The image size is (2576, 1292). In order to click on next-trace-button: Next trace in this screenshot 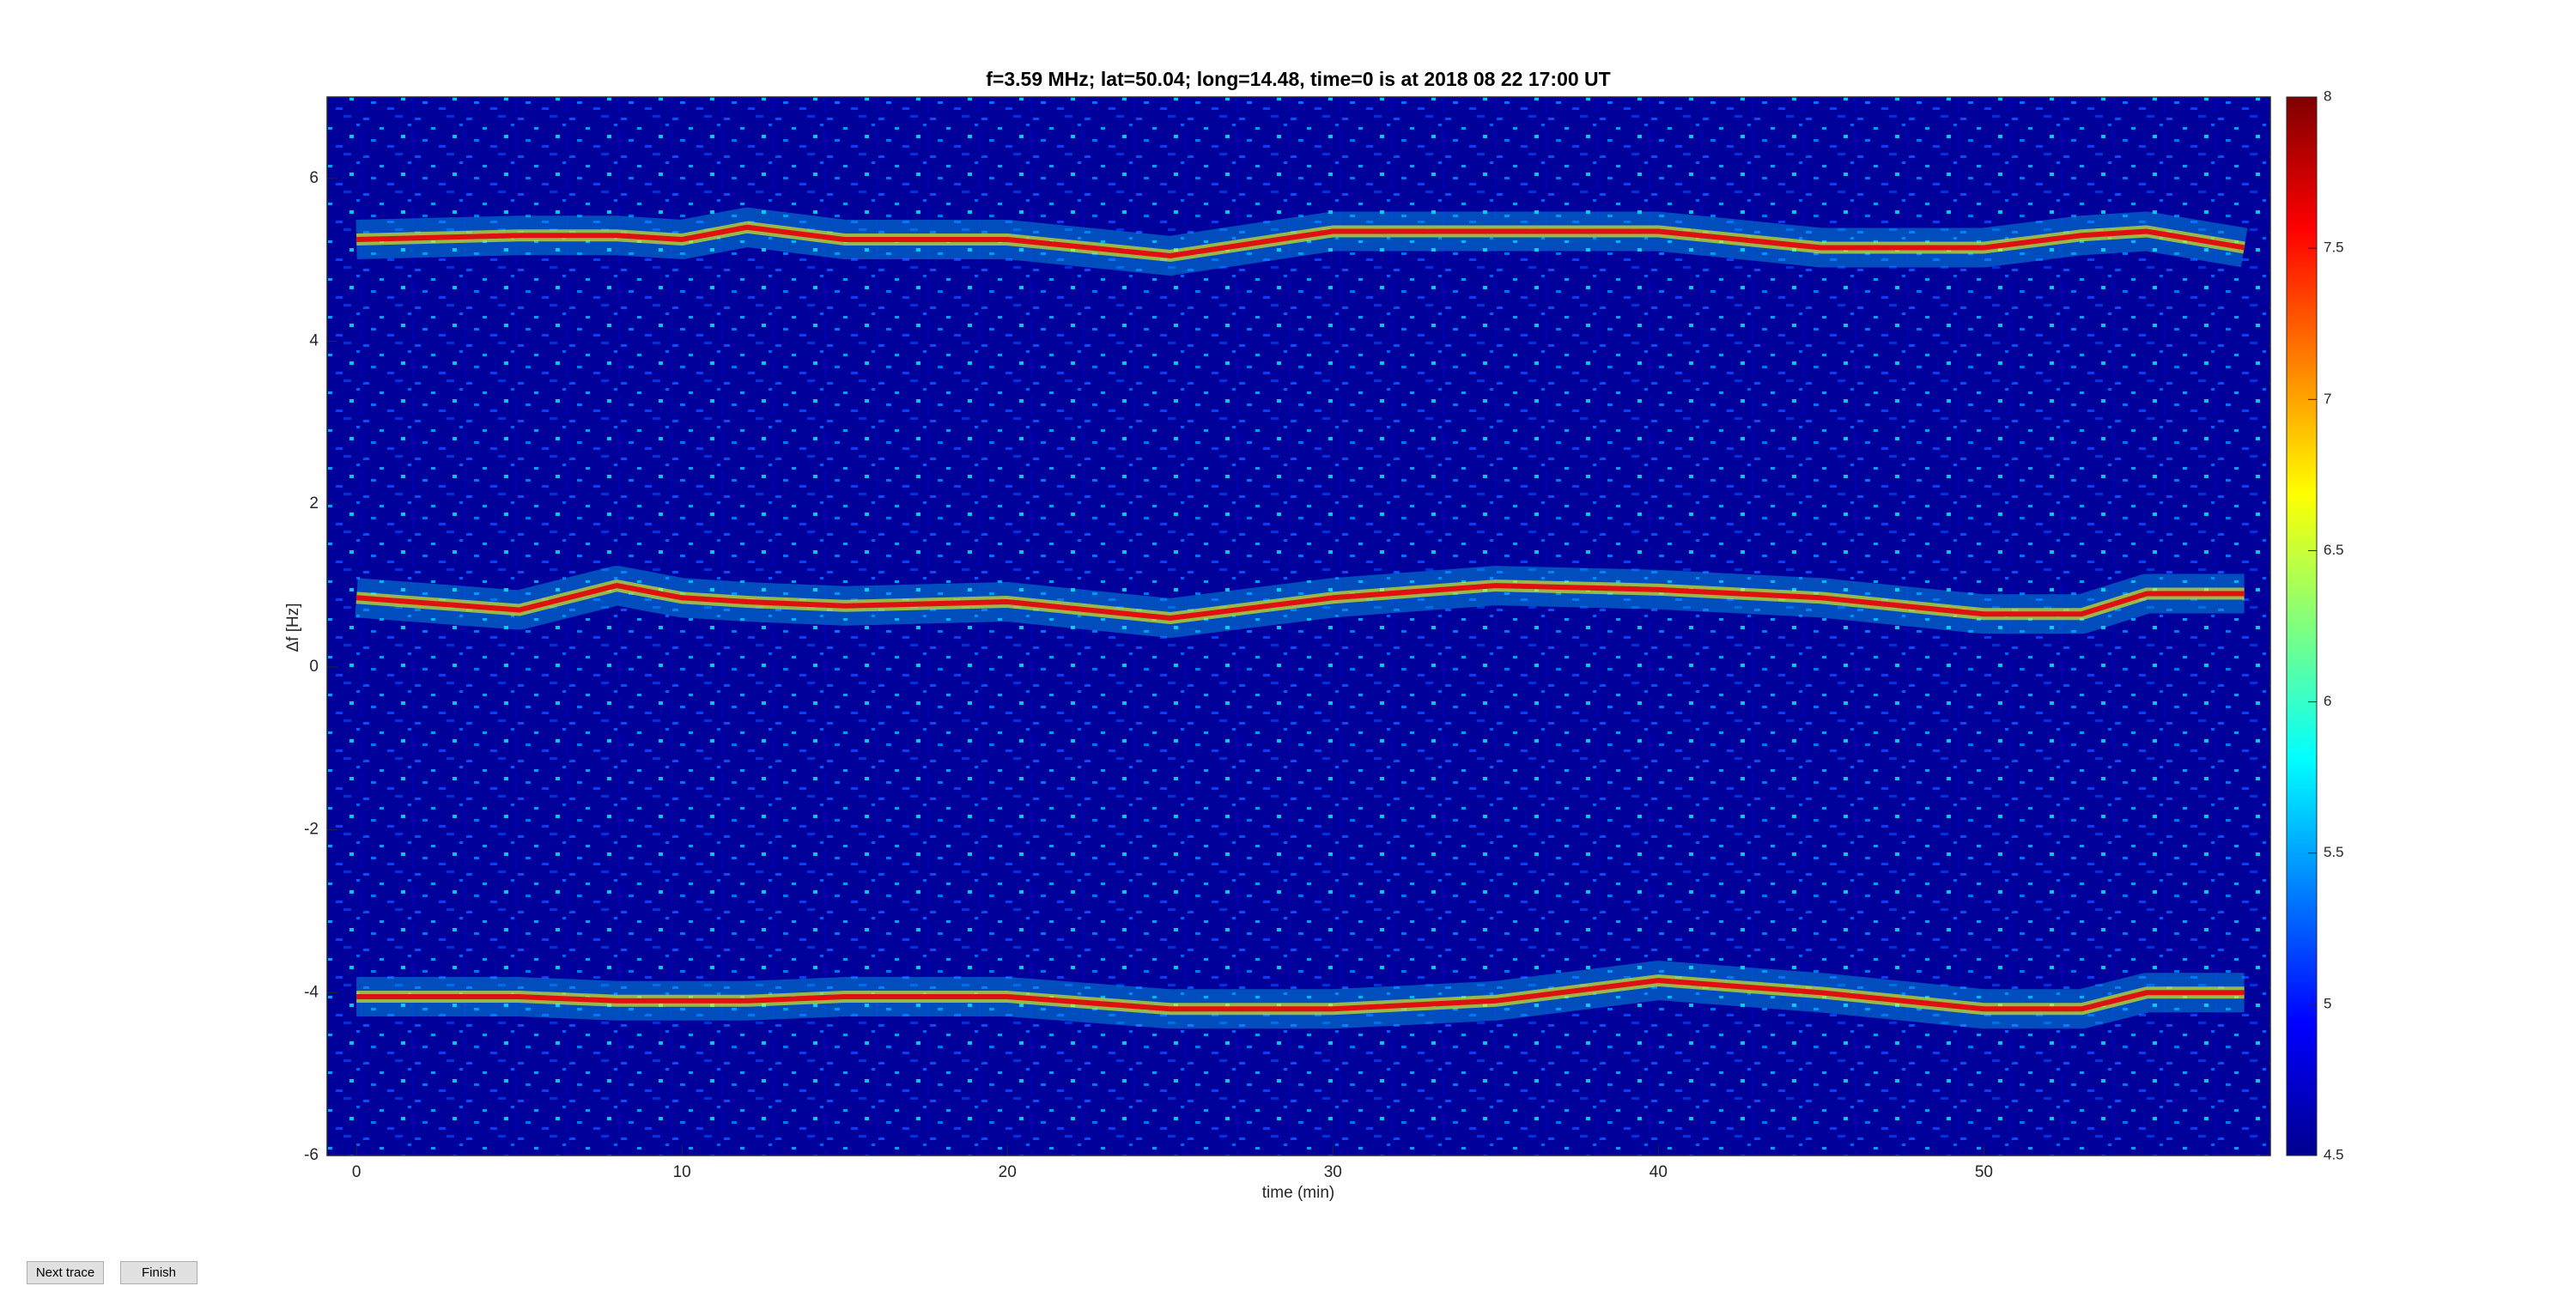, I will do `click(66, 1272)`.